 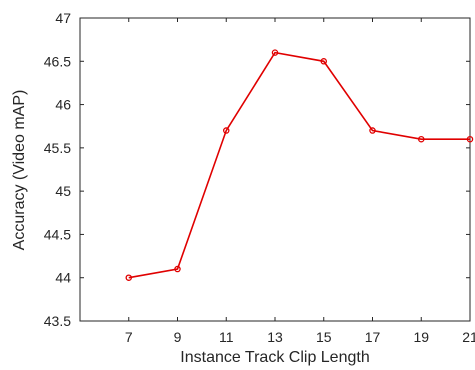 What do you see at coordinates (63, 191) in the screenshot?
I see `y-tick-label: 45` at bounding box center [63, 191].